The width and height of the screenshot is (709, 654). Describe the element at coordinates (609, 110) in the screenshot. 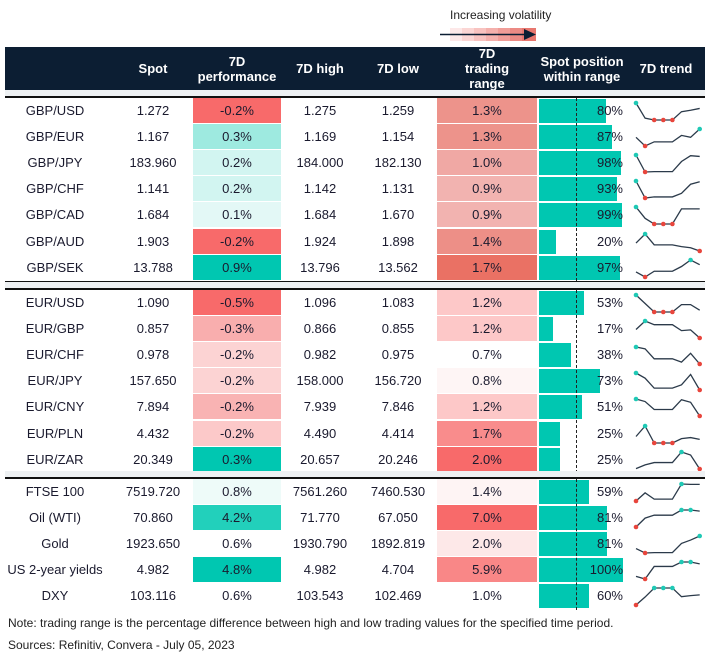

I see `position-label: 80%` at that location.